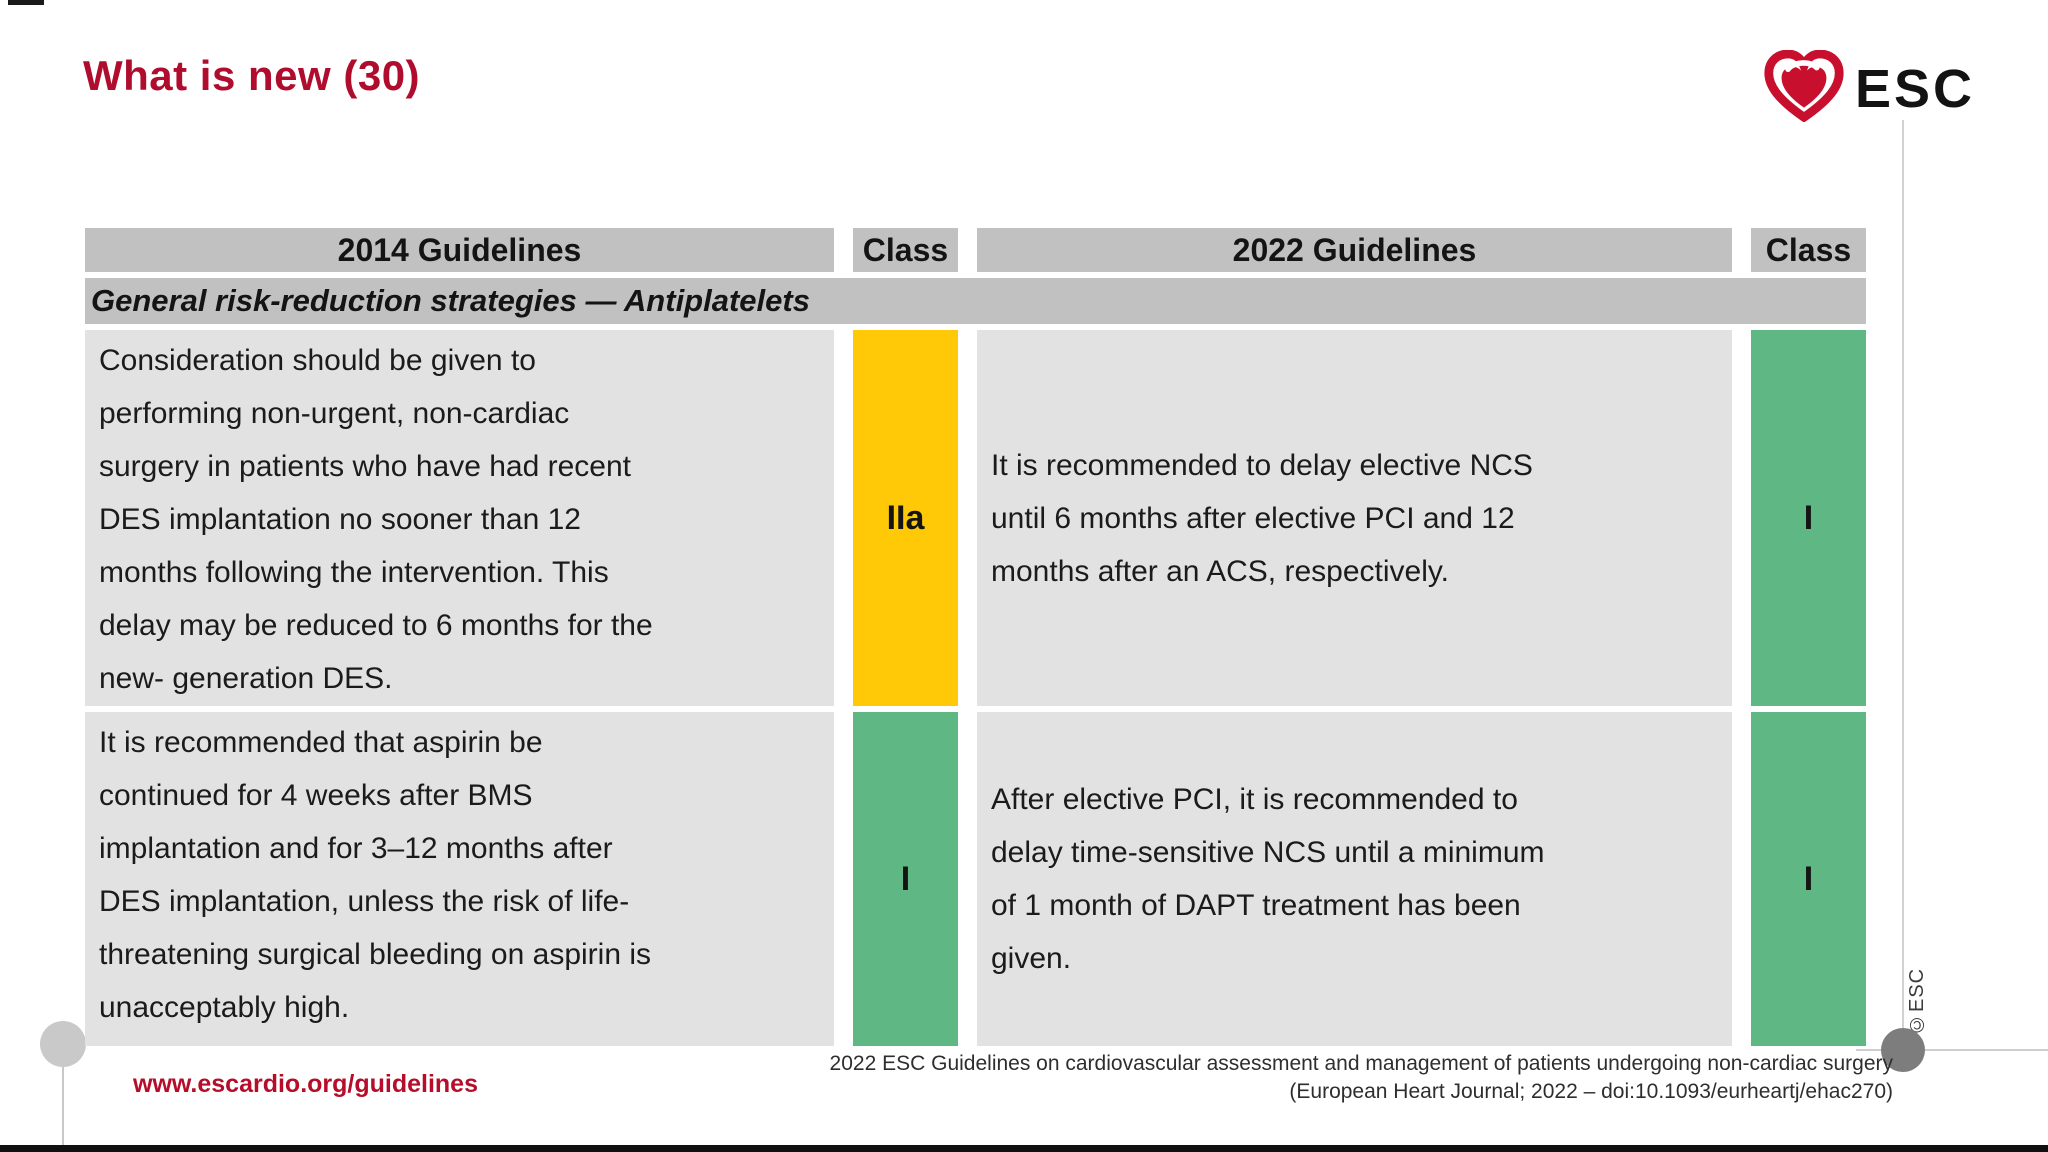 The image size is (2048, 1152). Describe the element at coordinates (905, 250) in the screenshot. I see `column-header-class-2014: Class` at that location.